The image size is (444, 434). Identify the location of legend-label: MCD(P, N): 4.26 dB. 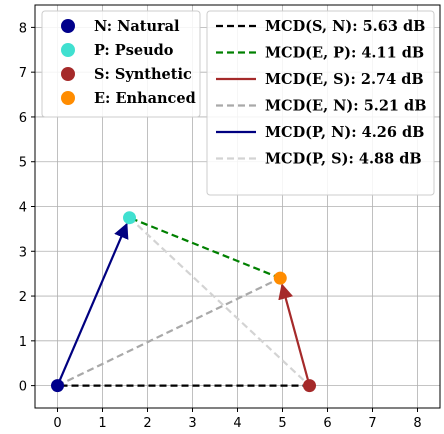
(344, 132).